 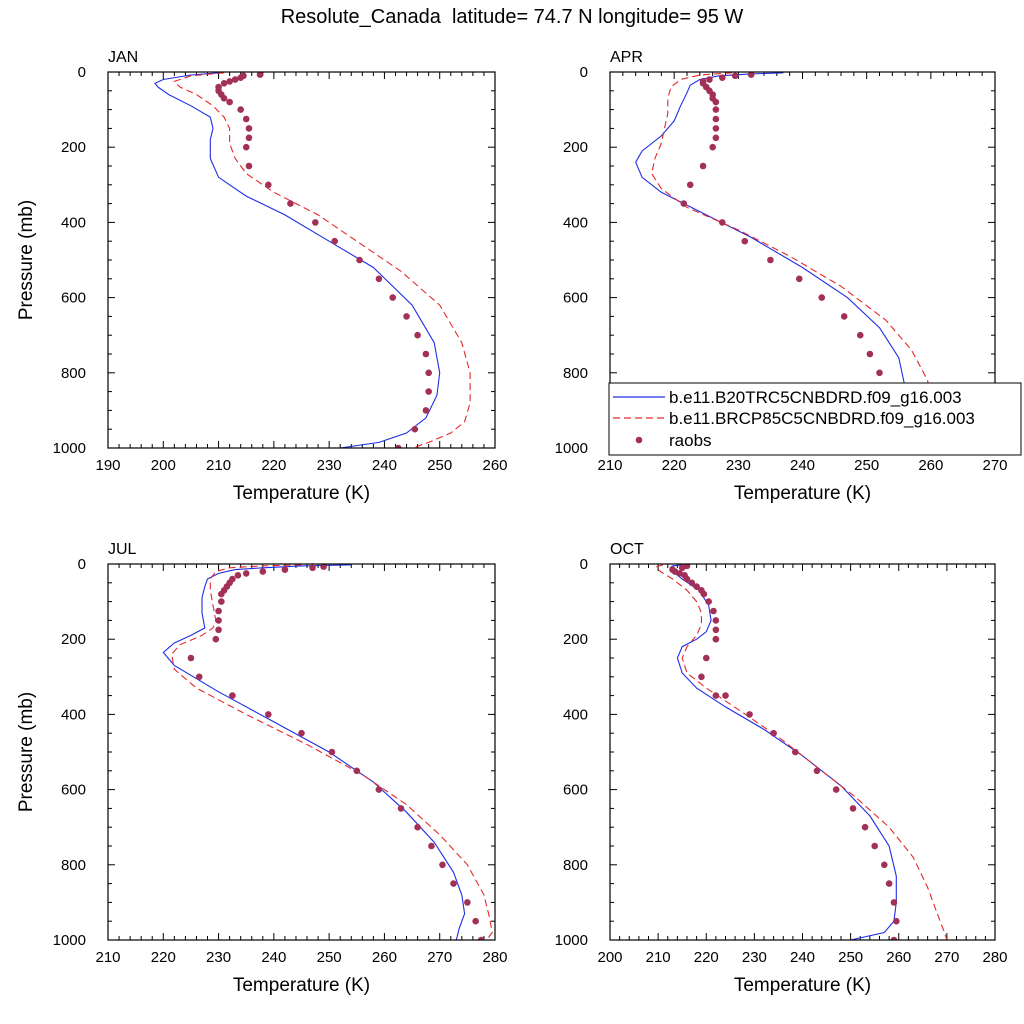 I want to click on legend-box, so click(x=815, y=419).